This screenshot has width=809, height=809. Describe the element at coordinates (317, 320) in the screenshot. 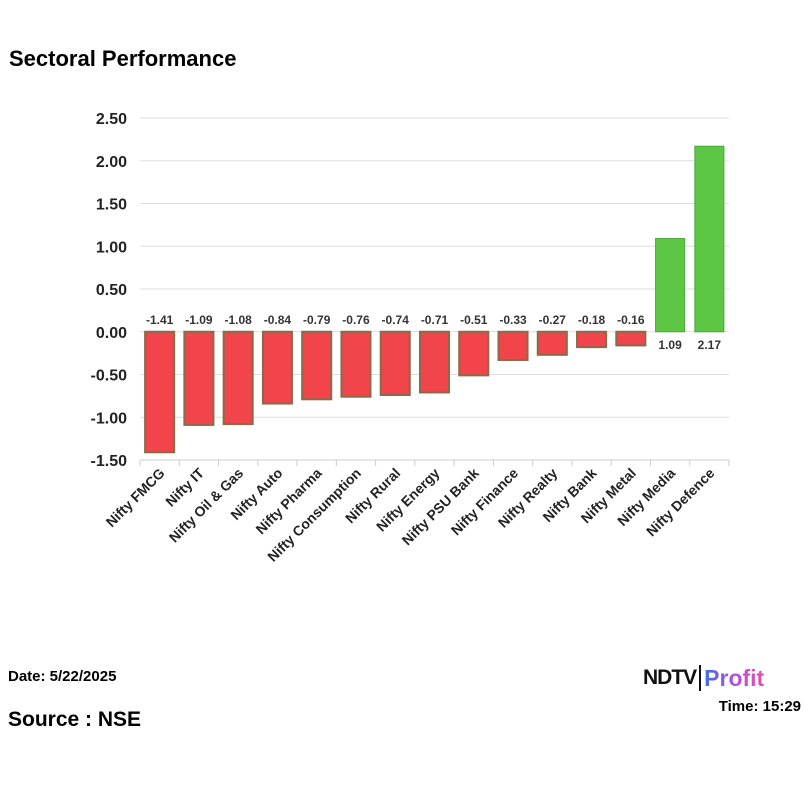

I see `data-label: -0.79` at that location.